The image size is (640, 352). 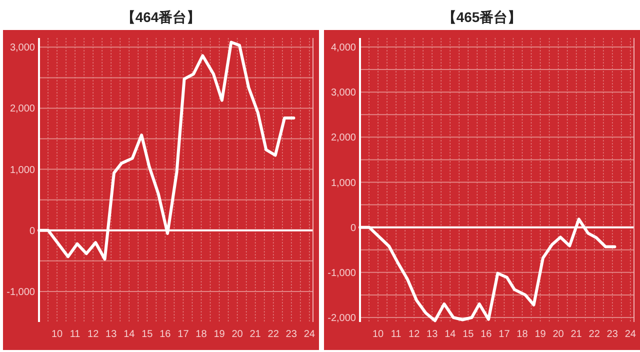 I want to click on chart-title: 【465番台】, so click(x=482, y=17).